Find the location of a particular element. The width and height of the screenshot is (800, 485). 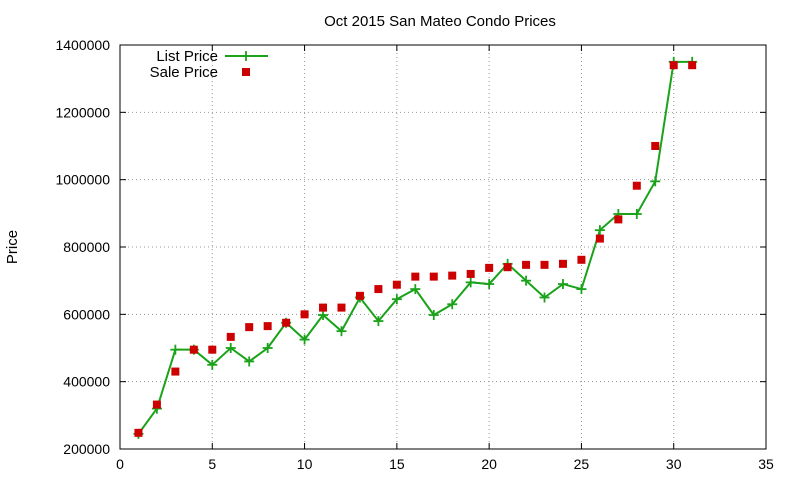

y-axis-label: Price is located at coordinates (12, 247).